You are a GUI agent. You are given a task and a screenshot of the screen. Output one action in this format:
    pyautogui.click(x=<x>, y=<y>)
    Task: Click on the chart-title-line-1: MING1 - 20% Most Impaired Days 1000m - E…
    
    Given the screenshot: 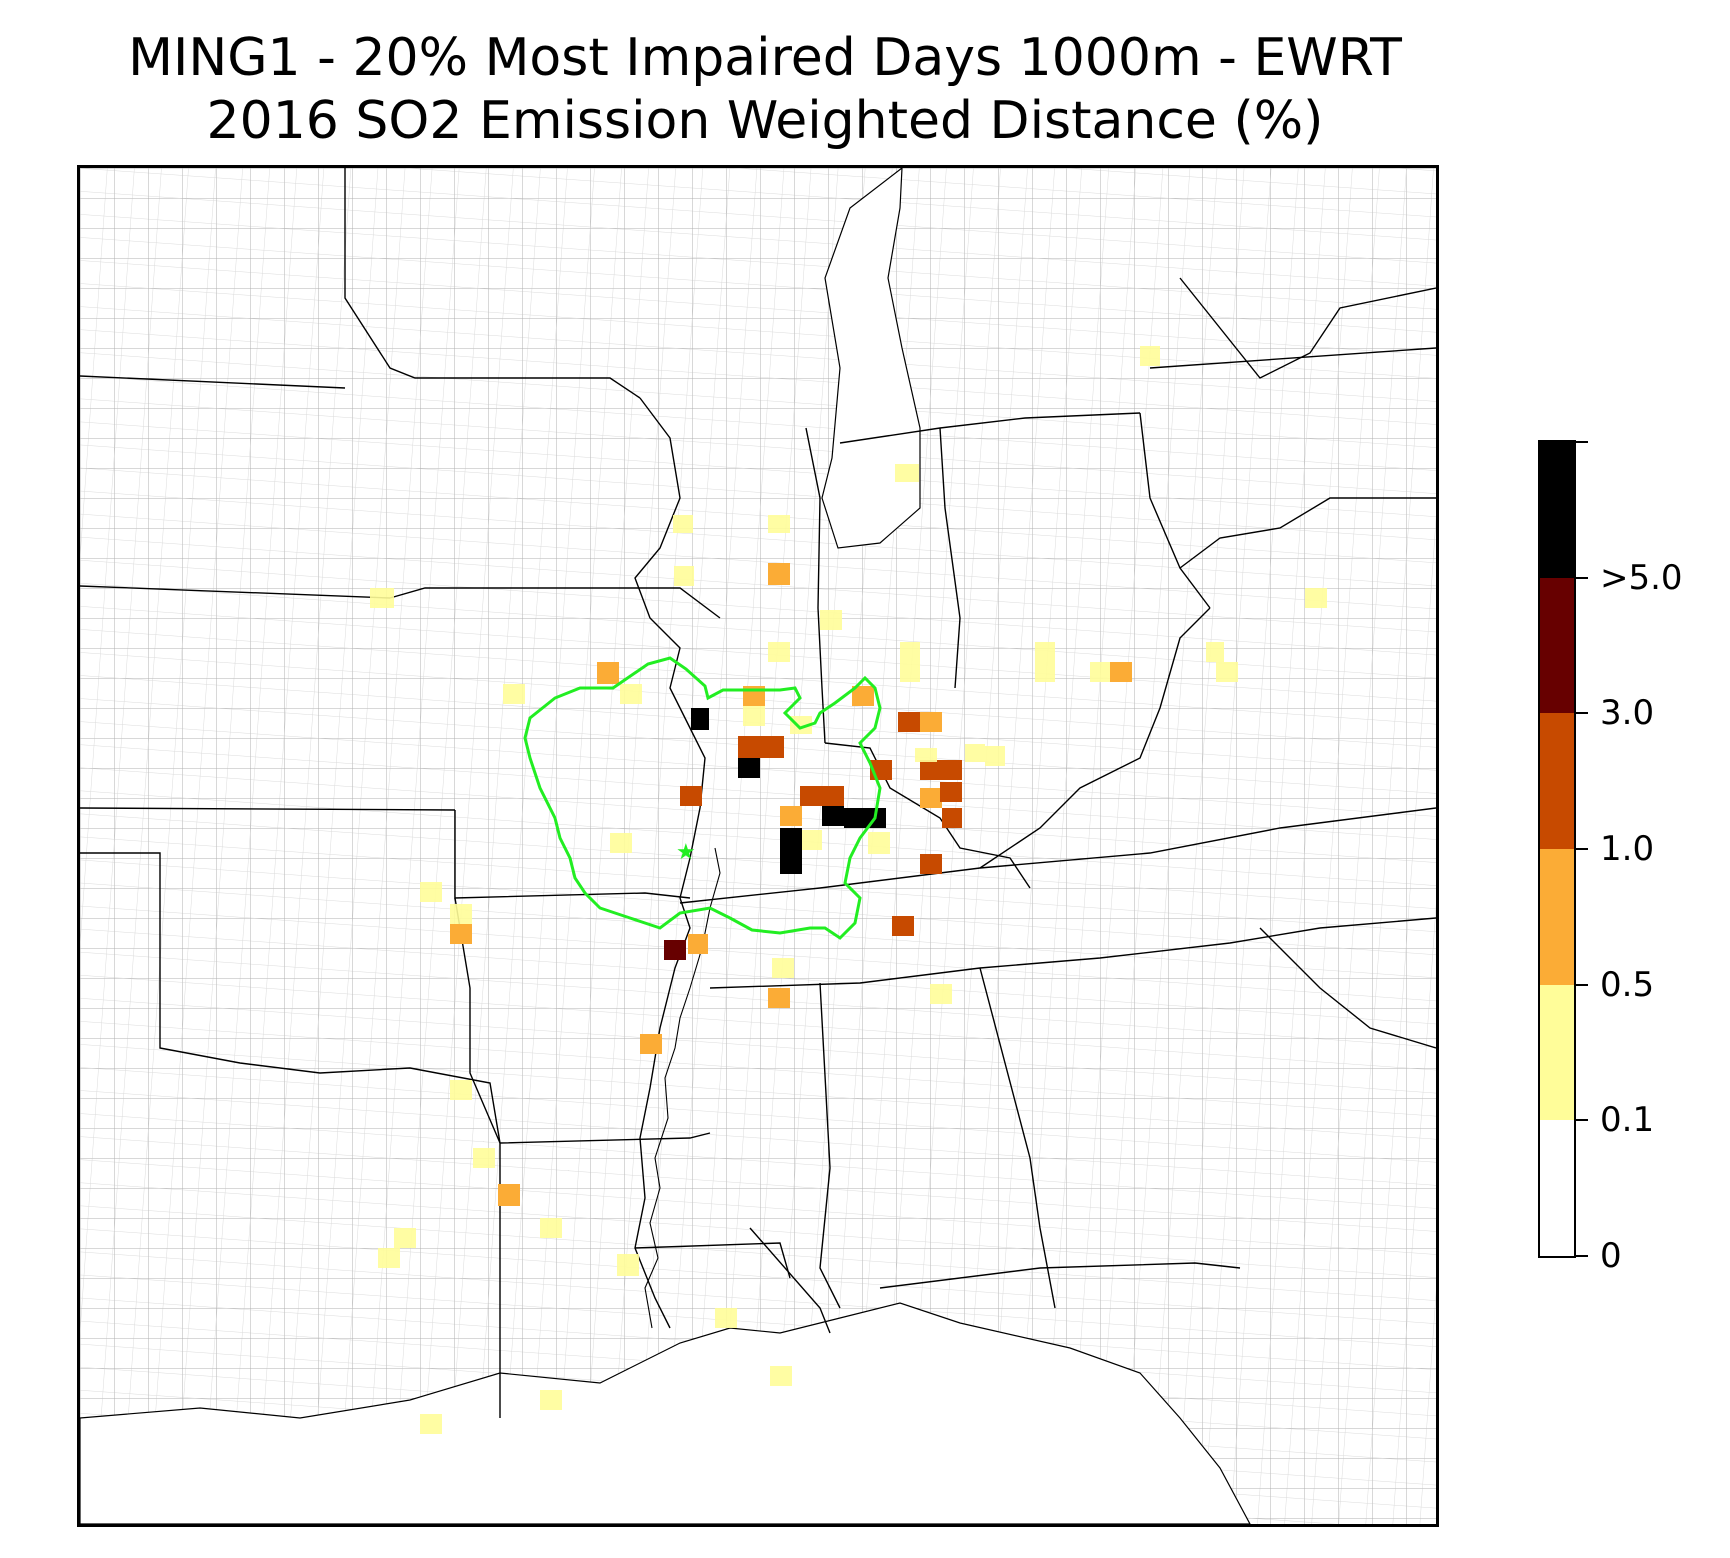 What is the action you would take?
    pyautogui.click(x=765, y=58)
    